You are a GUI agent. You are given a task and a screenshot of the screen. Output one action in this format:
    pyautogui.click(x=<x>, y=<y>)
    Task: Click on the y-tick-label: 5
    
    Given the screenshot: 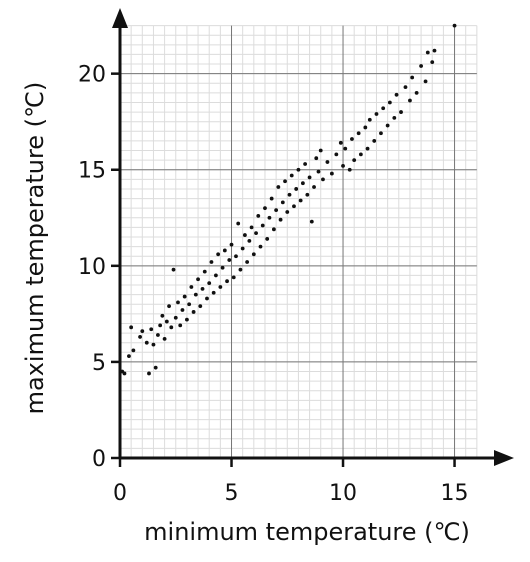 What is the action you would take?
    pyautogui.click(x=99, y=363)
    